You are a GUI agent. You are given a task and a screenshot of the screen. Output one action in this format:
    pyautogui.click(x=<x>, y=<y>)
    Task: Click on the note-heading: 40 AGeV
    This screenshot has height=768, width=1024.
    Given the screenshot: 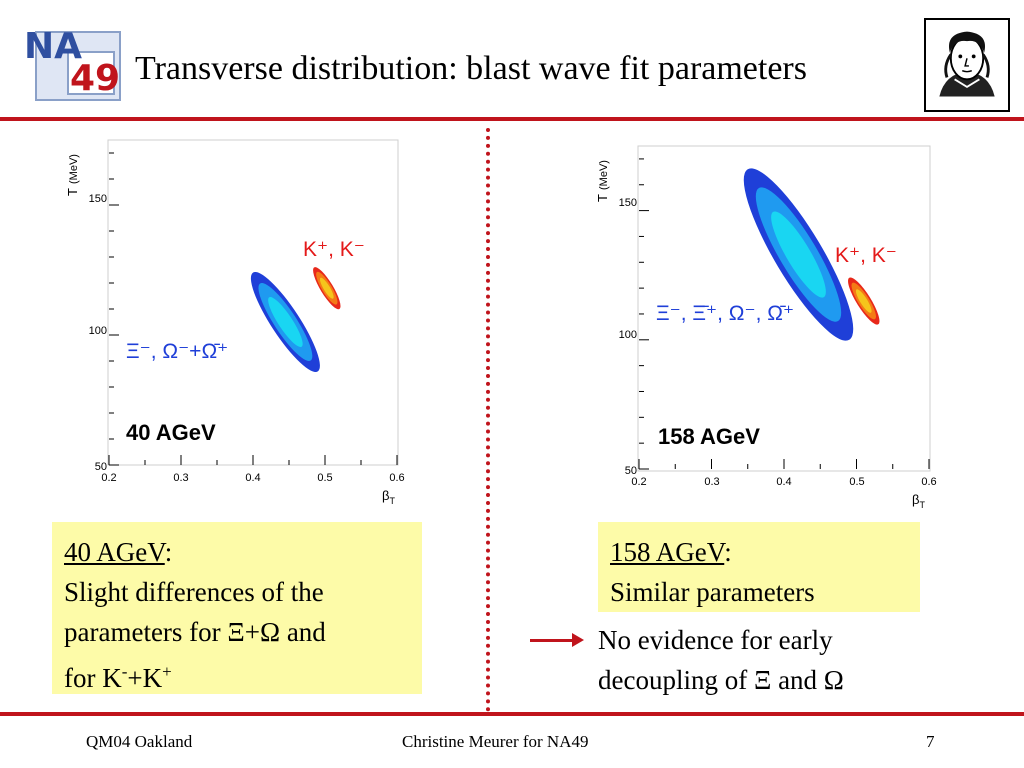 What is the action you would take?
    pyautogui.click(x=114, y=552)
    